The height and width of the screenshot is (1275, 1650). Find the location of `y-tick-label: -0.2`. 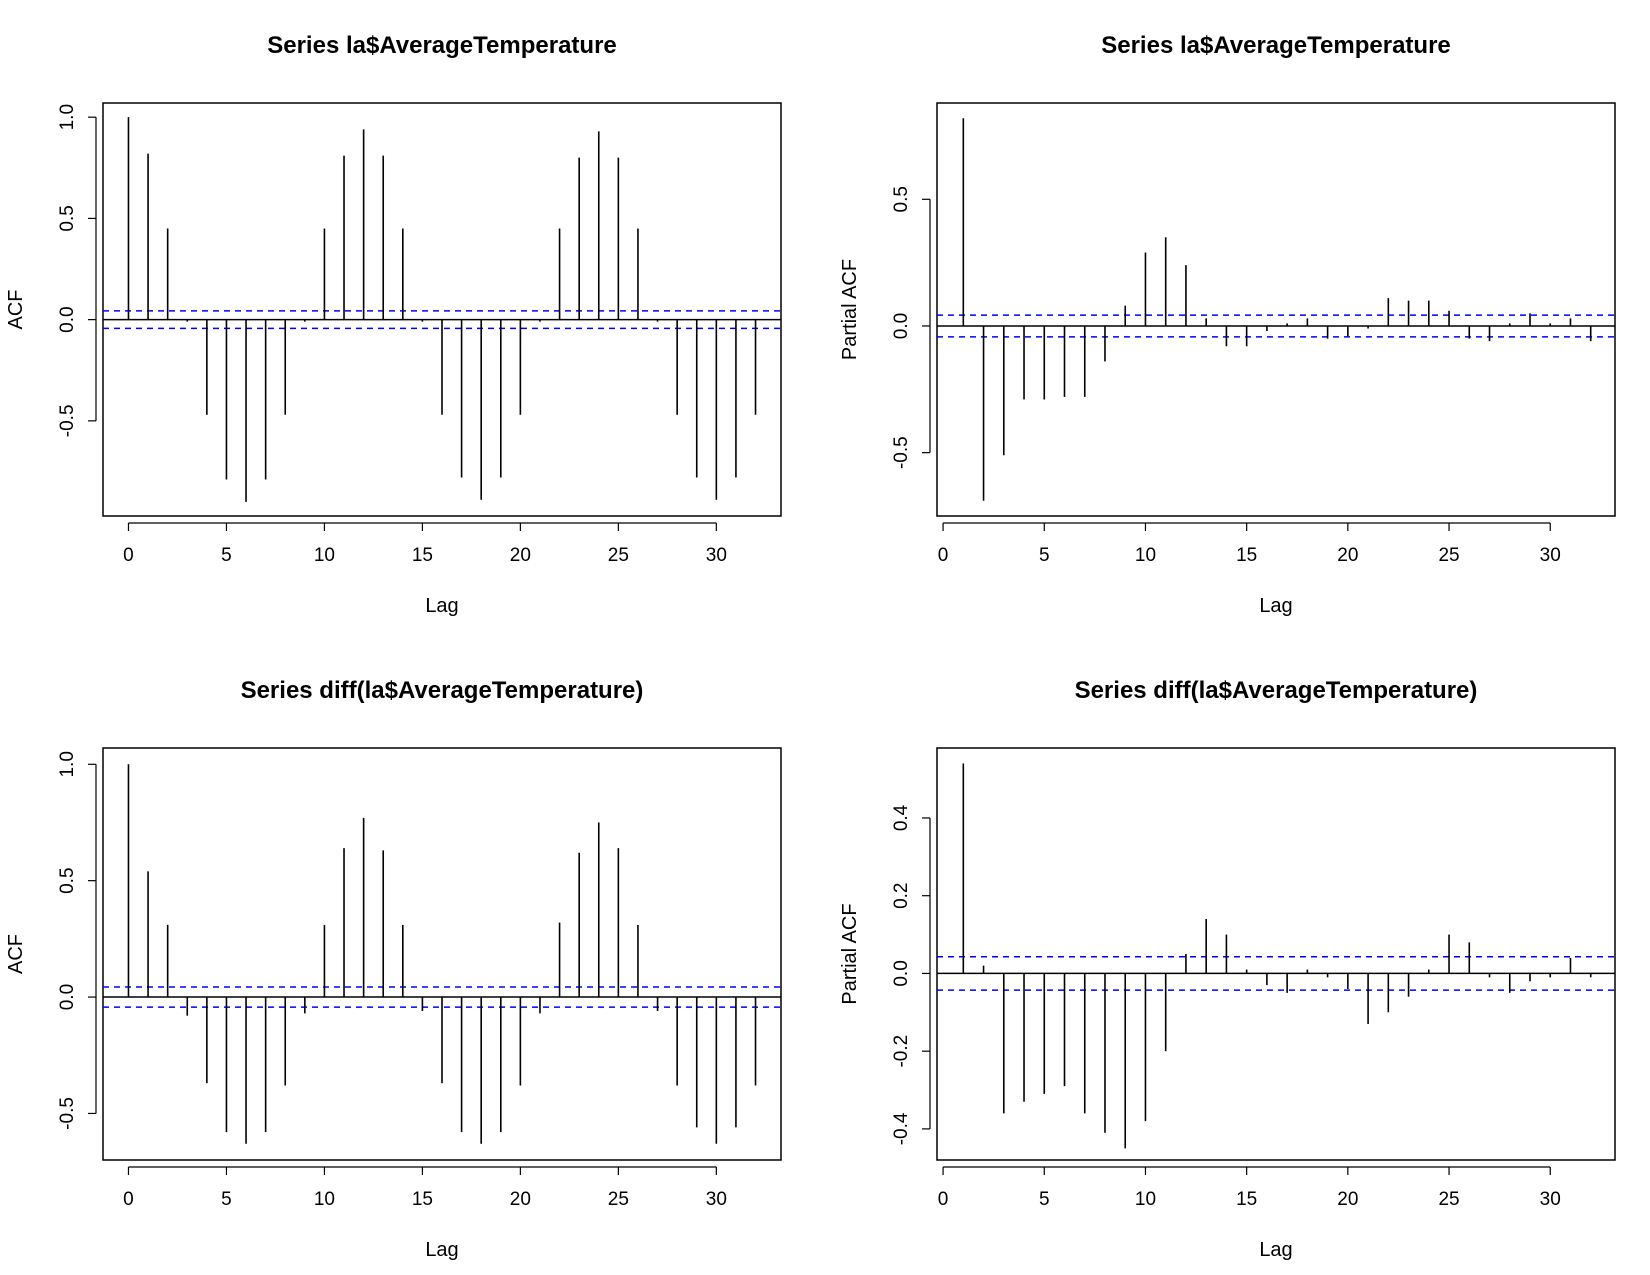

y-tick-label: -0.2 is located at coordinates (901, 1051).